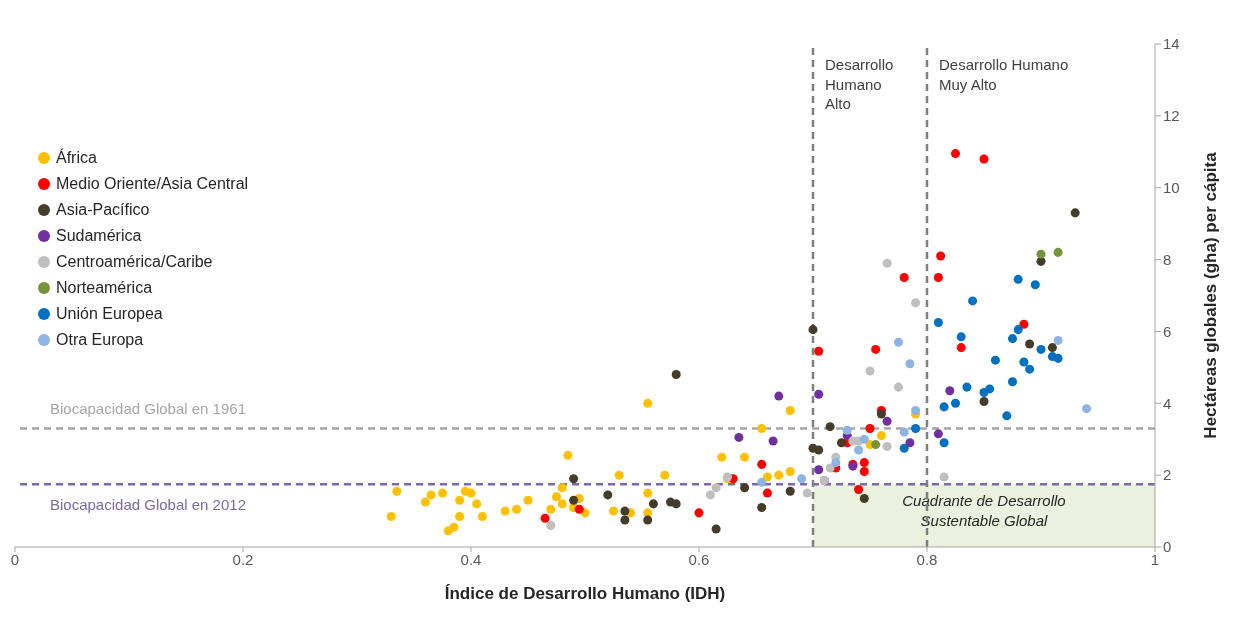 Image resolution: width=1233 pixels, height=625 pixels. I want to click on legend-label: Asia-Pacífico, so click(103, 210).